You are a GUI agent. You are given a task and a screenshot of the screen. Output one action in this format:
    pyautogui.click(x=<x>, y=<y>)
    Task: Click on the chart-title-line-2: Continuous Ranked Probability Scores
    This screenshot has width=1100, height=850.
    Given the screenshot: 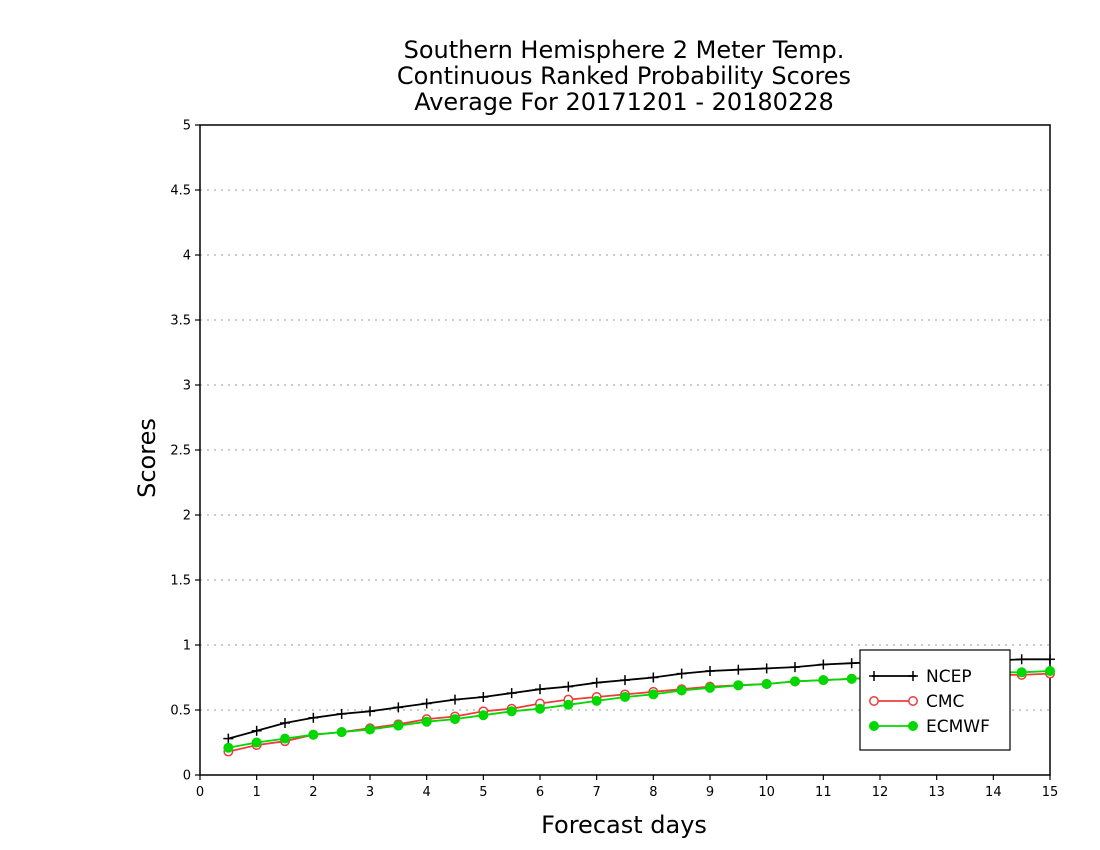 What is the action you would take?
    pyautogui.click(x=624, y=76)
    